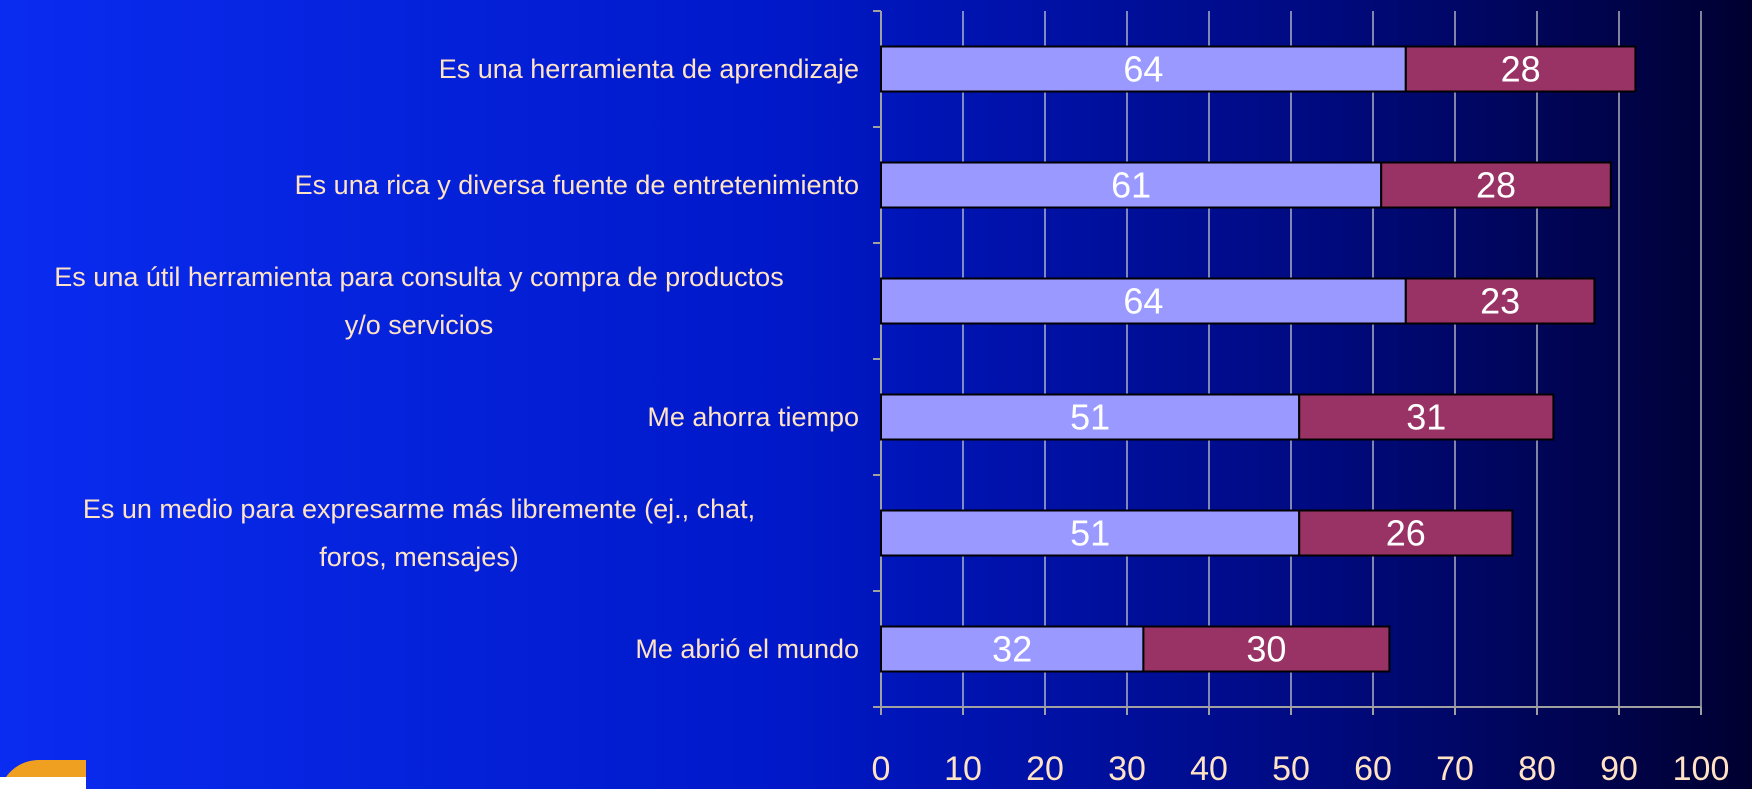 The width and height of the screenshot is (1752, 789). I want to click on x-tick-label: 90, so click(1619, 769).